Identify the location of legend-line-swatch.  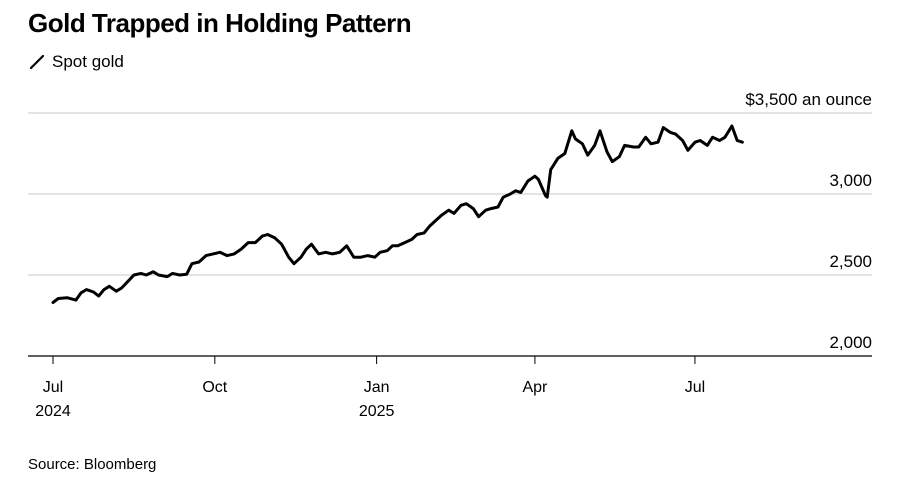
(37, 62).